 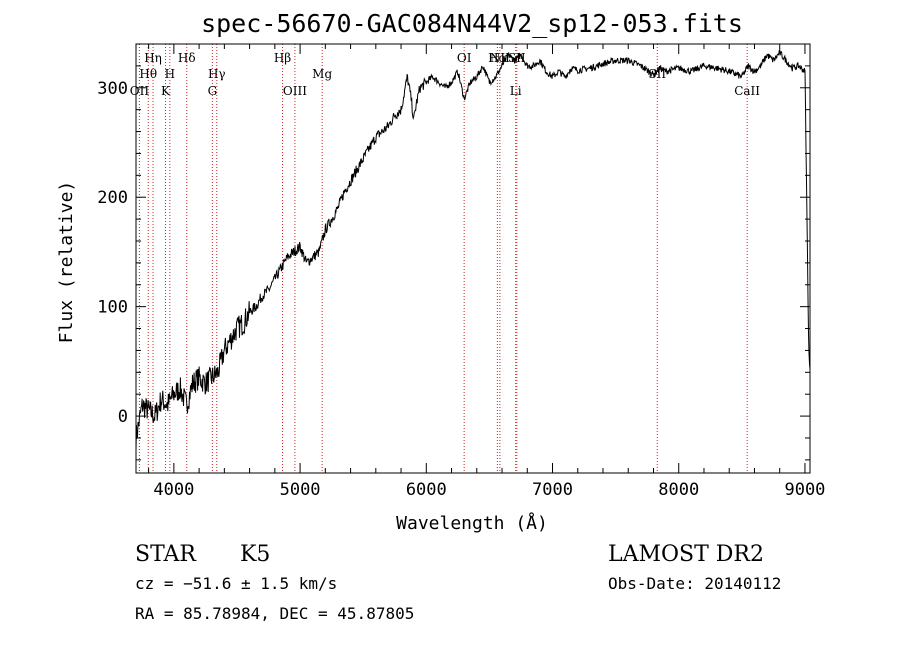 What do you see at coordinates (426, 490) in the screenshot?
I see `x-tick-label: 6000` at bounding box center [426, 490].